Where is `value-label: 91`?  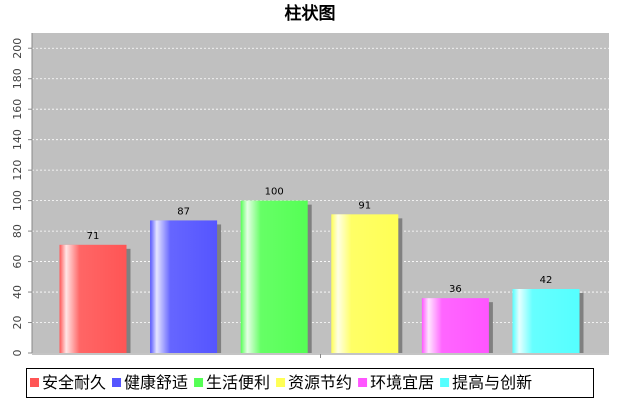
value-label: 91 is located at coordinates (364, 205).